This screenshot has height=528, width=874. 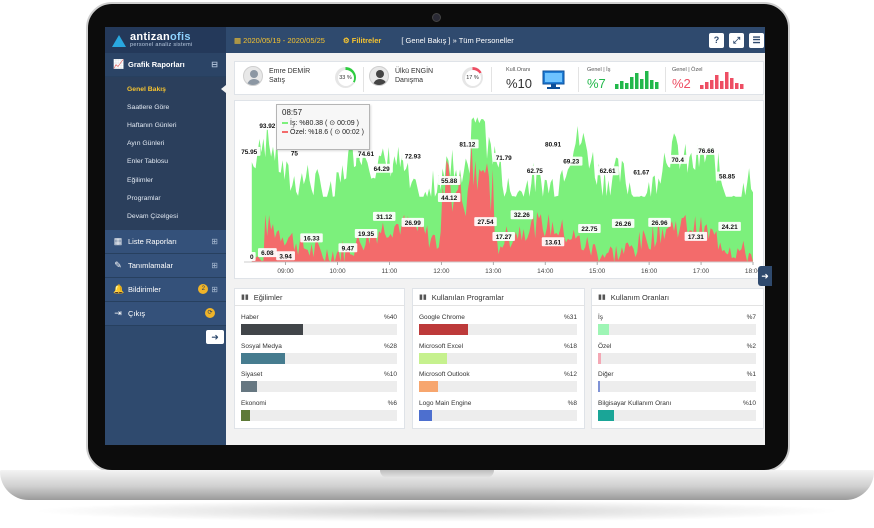 What do you see at coordinates (160, 36) in the screenshot?
I see `logo-brand: antizanofis` at bounding box center [160, 36].